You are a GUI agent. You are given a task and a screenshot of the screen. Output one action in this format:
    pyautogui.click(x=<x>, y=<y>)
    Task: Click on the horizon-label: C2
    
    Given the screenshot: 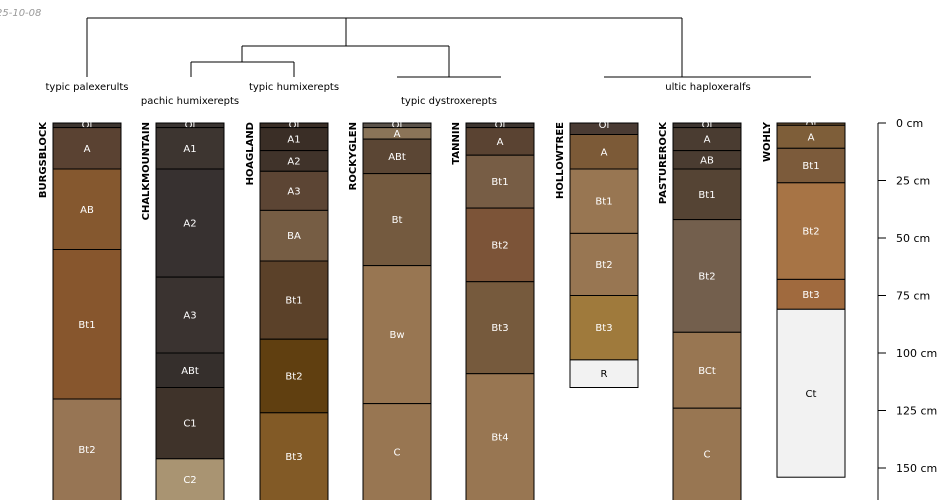 What is the action you would take?
    pyautogui.click(x=189, y=480)
    